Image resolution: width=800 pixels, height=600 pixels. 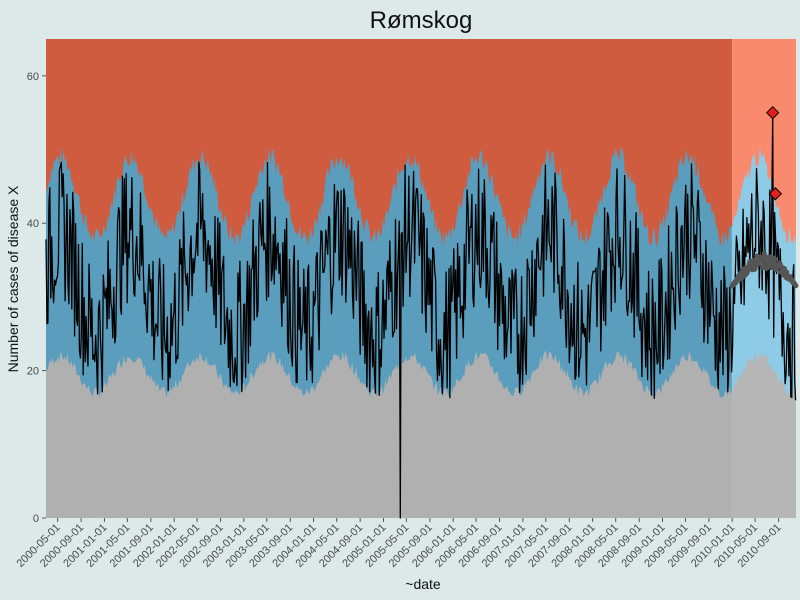 What do you see at coordinates (36, 519) in the screenshot?
I see `y-tick-label: 0` at bounding box center [36, 519].